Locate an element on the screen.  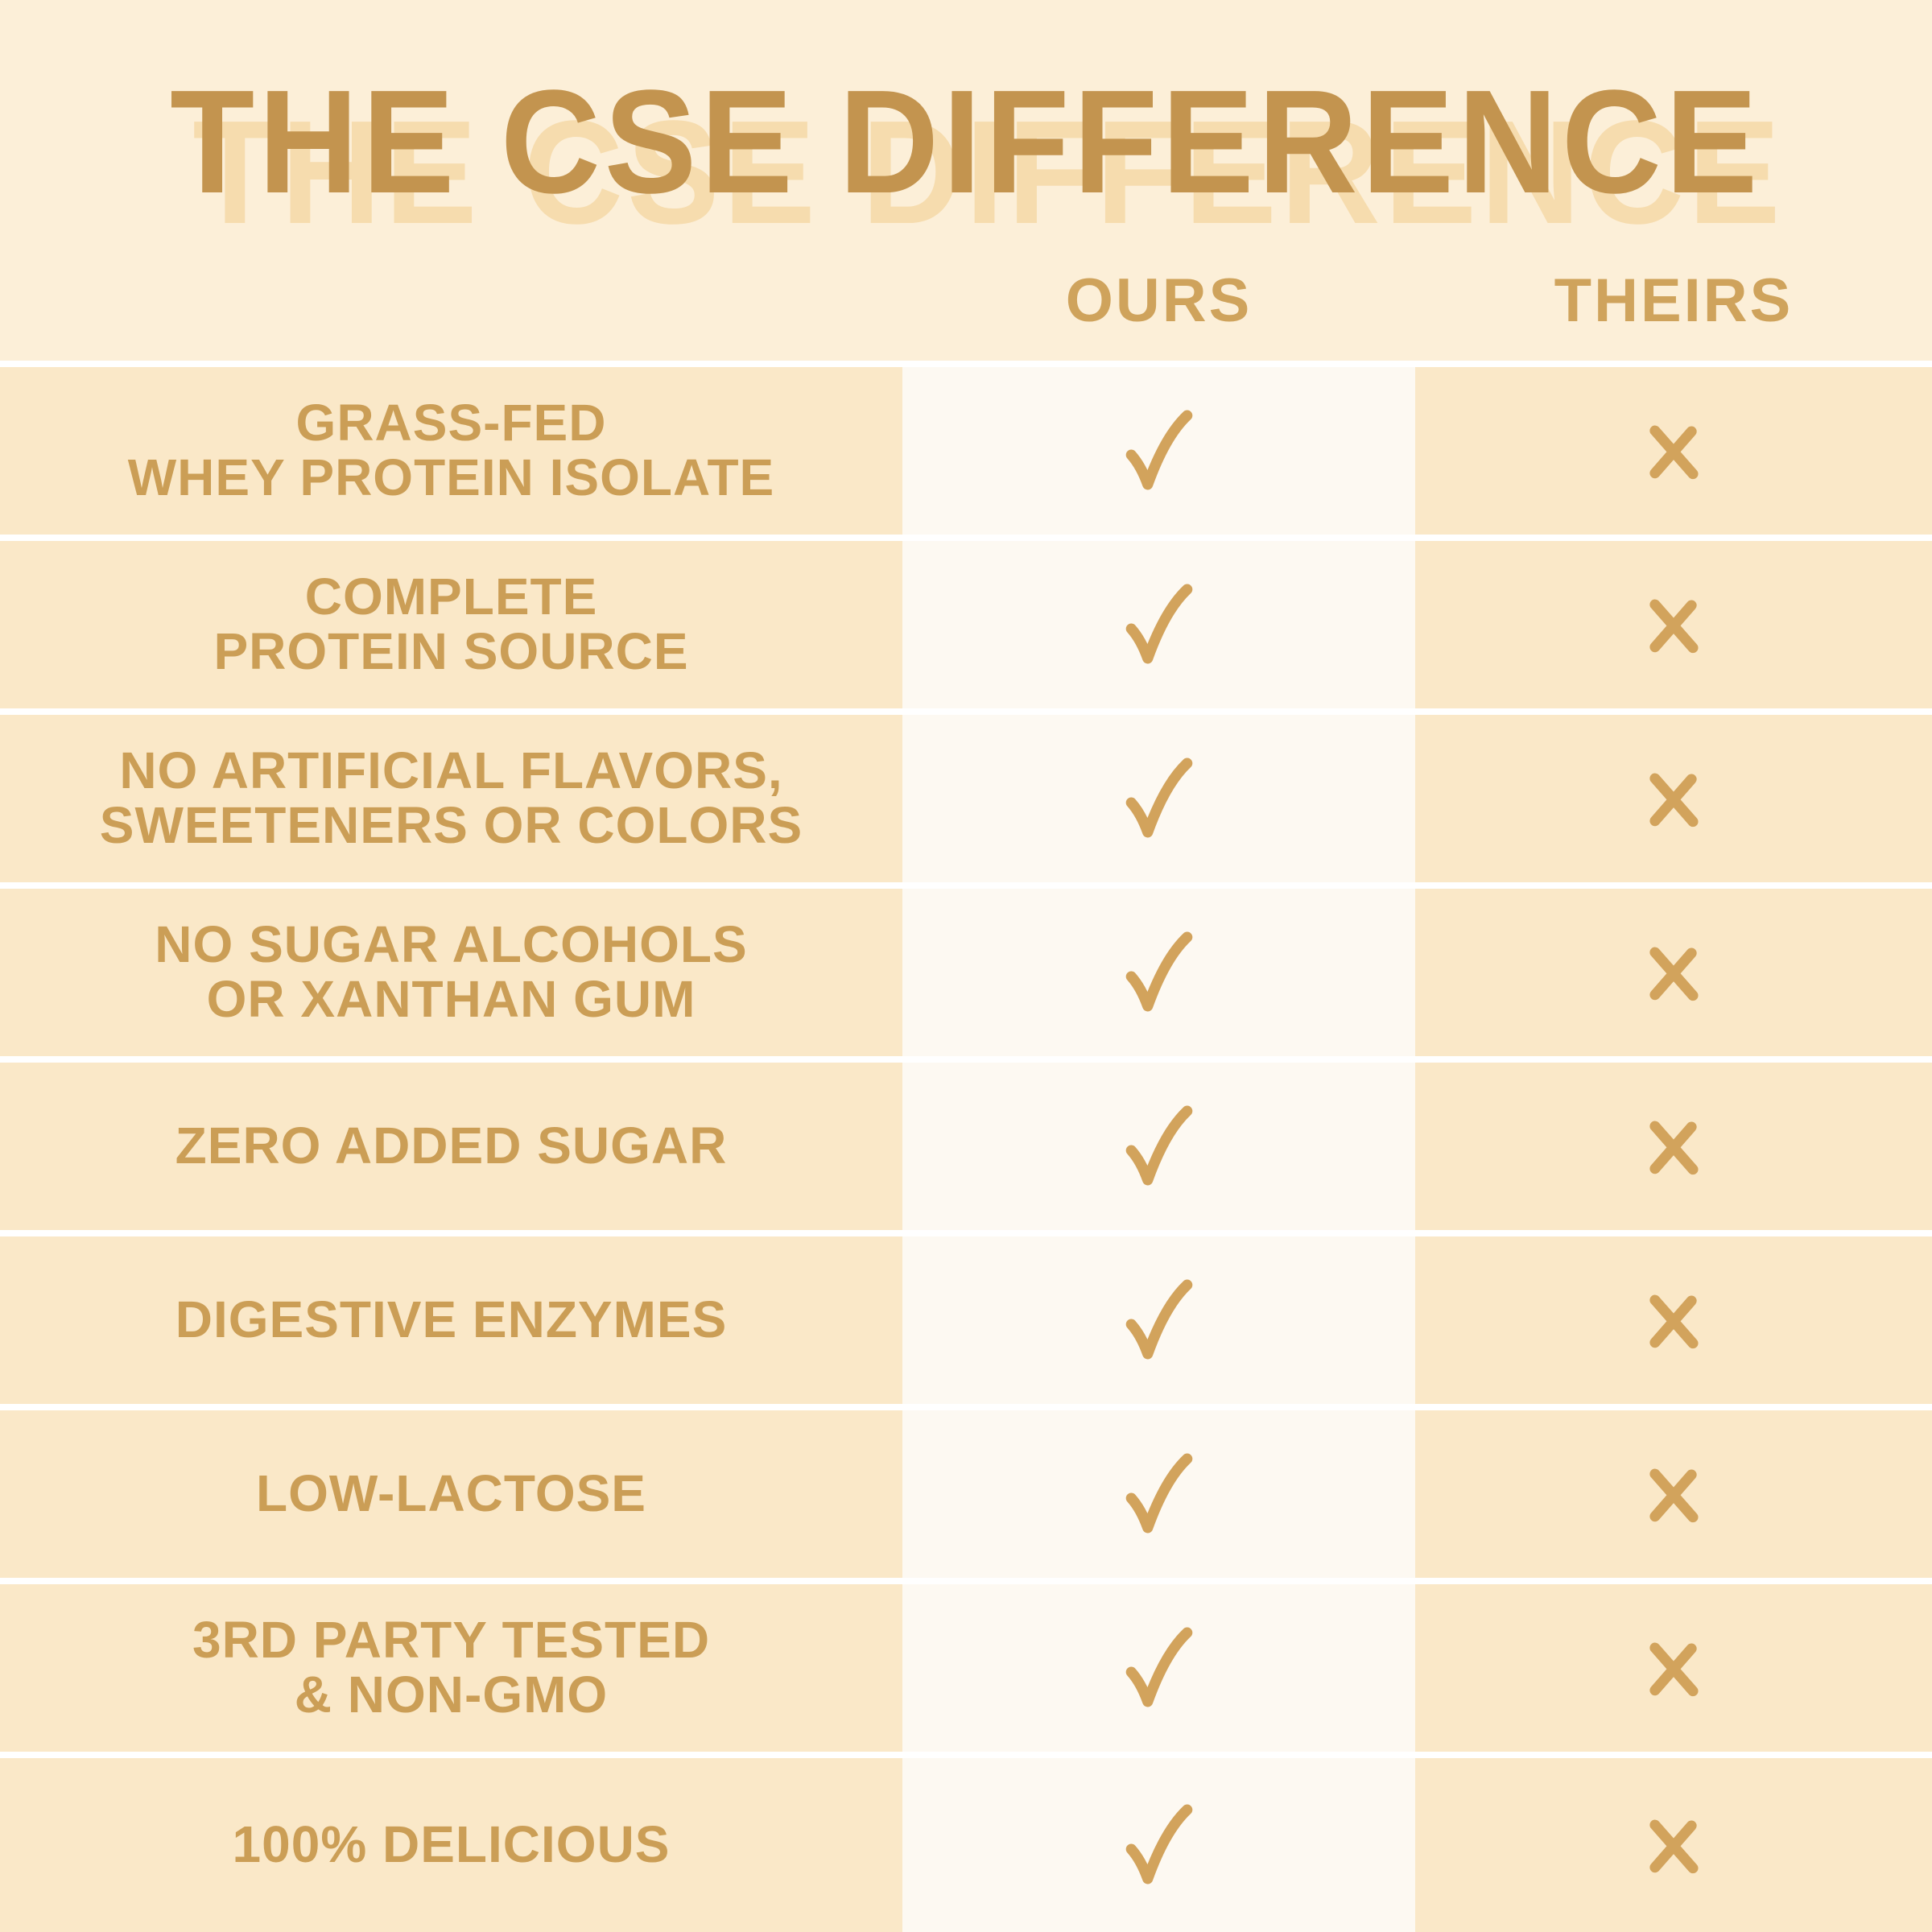
row-label-cell: LOW-LACTOSE is located at coordinates (451, 1494).